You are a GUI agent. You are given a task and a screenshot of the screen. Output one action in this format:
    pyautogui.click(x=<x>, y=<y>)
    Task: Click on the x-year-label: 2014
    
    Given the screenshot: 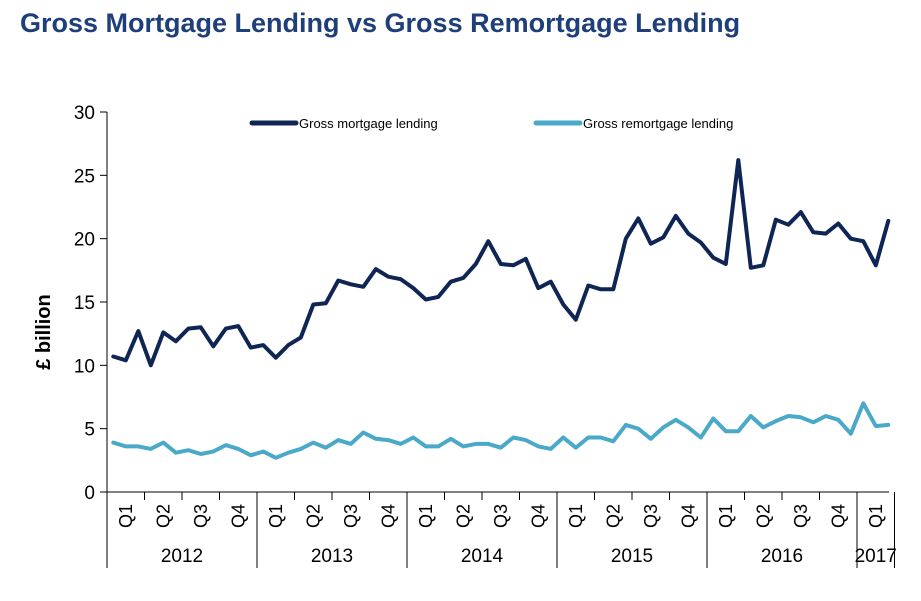 What is the action you would take?
    pyautogui.click(x=482, y=556)
    